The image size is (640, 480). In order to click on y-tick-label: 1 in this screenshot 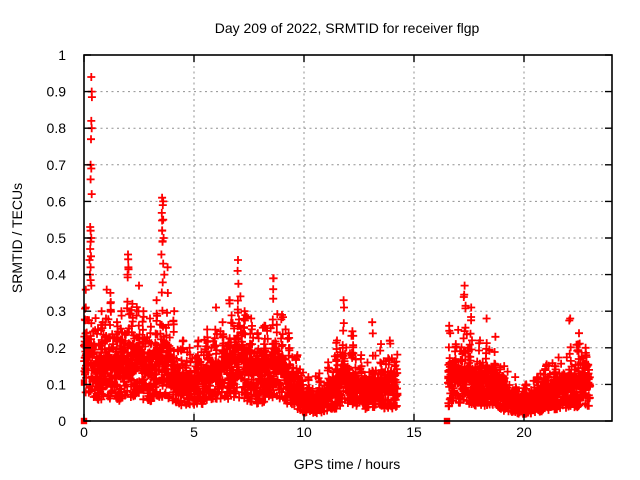, I will do `click(62, 55)`.